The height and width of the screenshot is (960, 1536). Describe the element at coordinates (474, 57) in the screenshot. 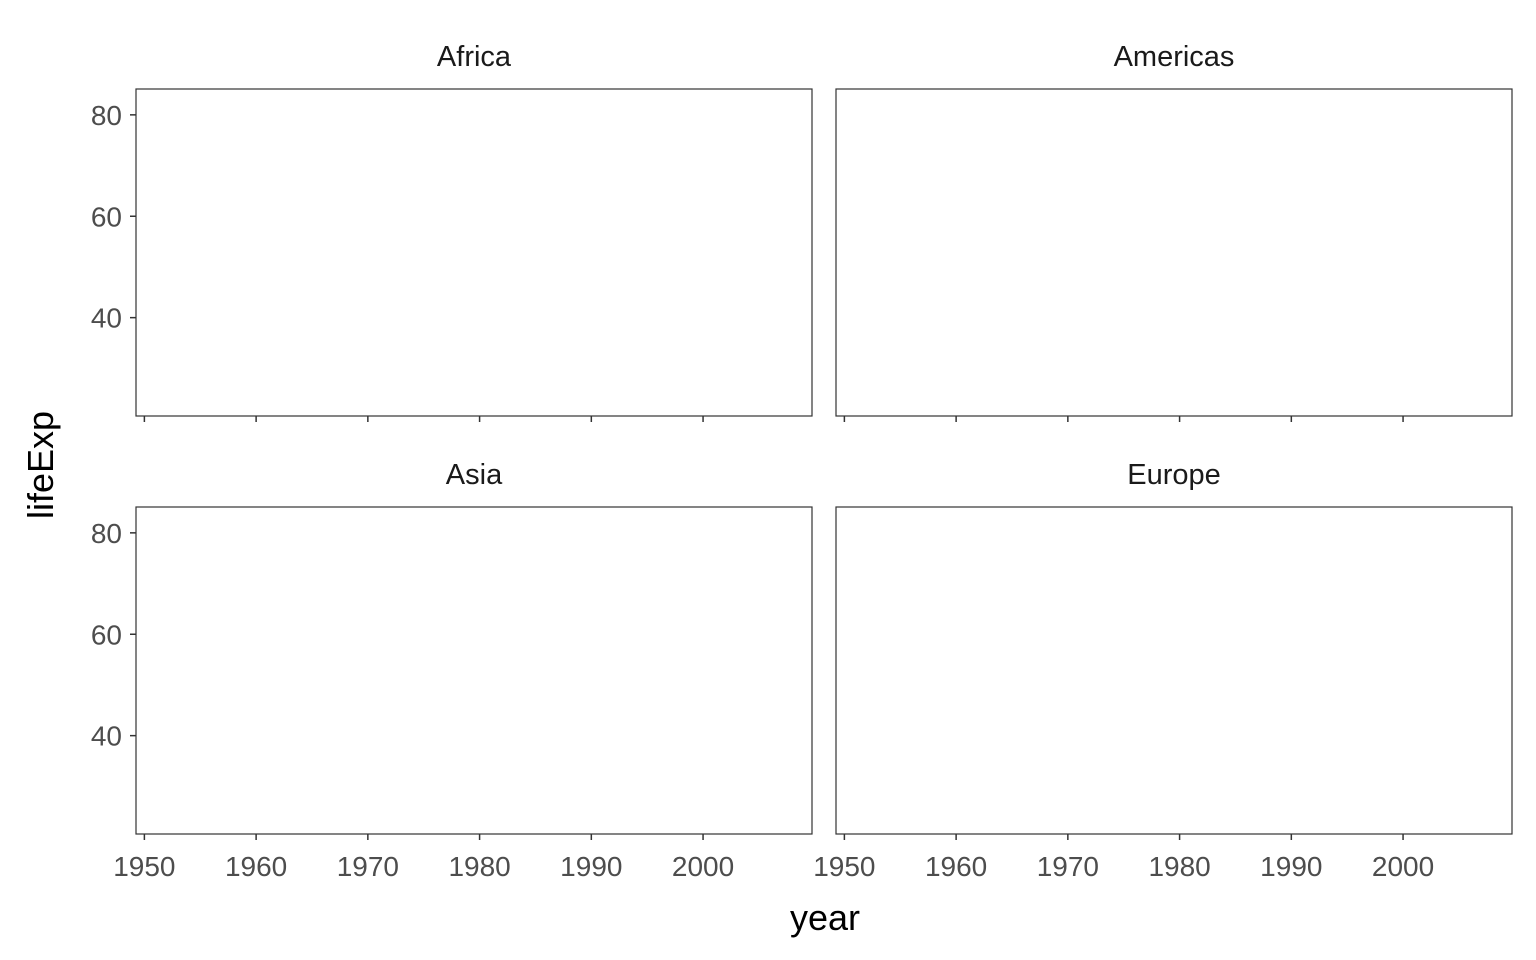

I see `panel-title: Africa` at that location.